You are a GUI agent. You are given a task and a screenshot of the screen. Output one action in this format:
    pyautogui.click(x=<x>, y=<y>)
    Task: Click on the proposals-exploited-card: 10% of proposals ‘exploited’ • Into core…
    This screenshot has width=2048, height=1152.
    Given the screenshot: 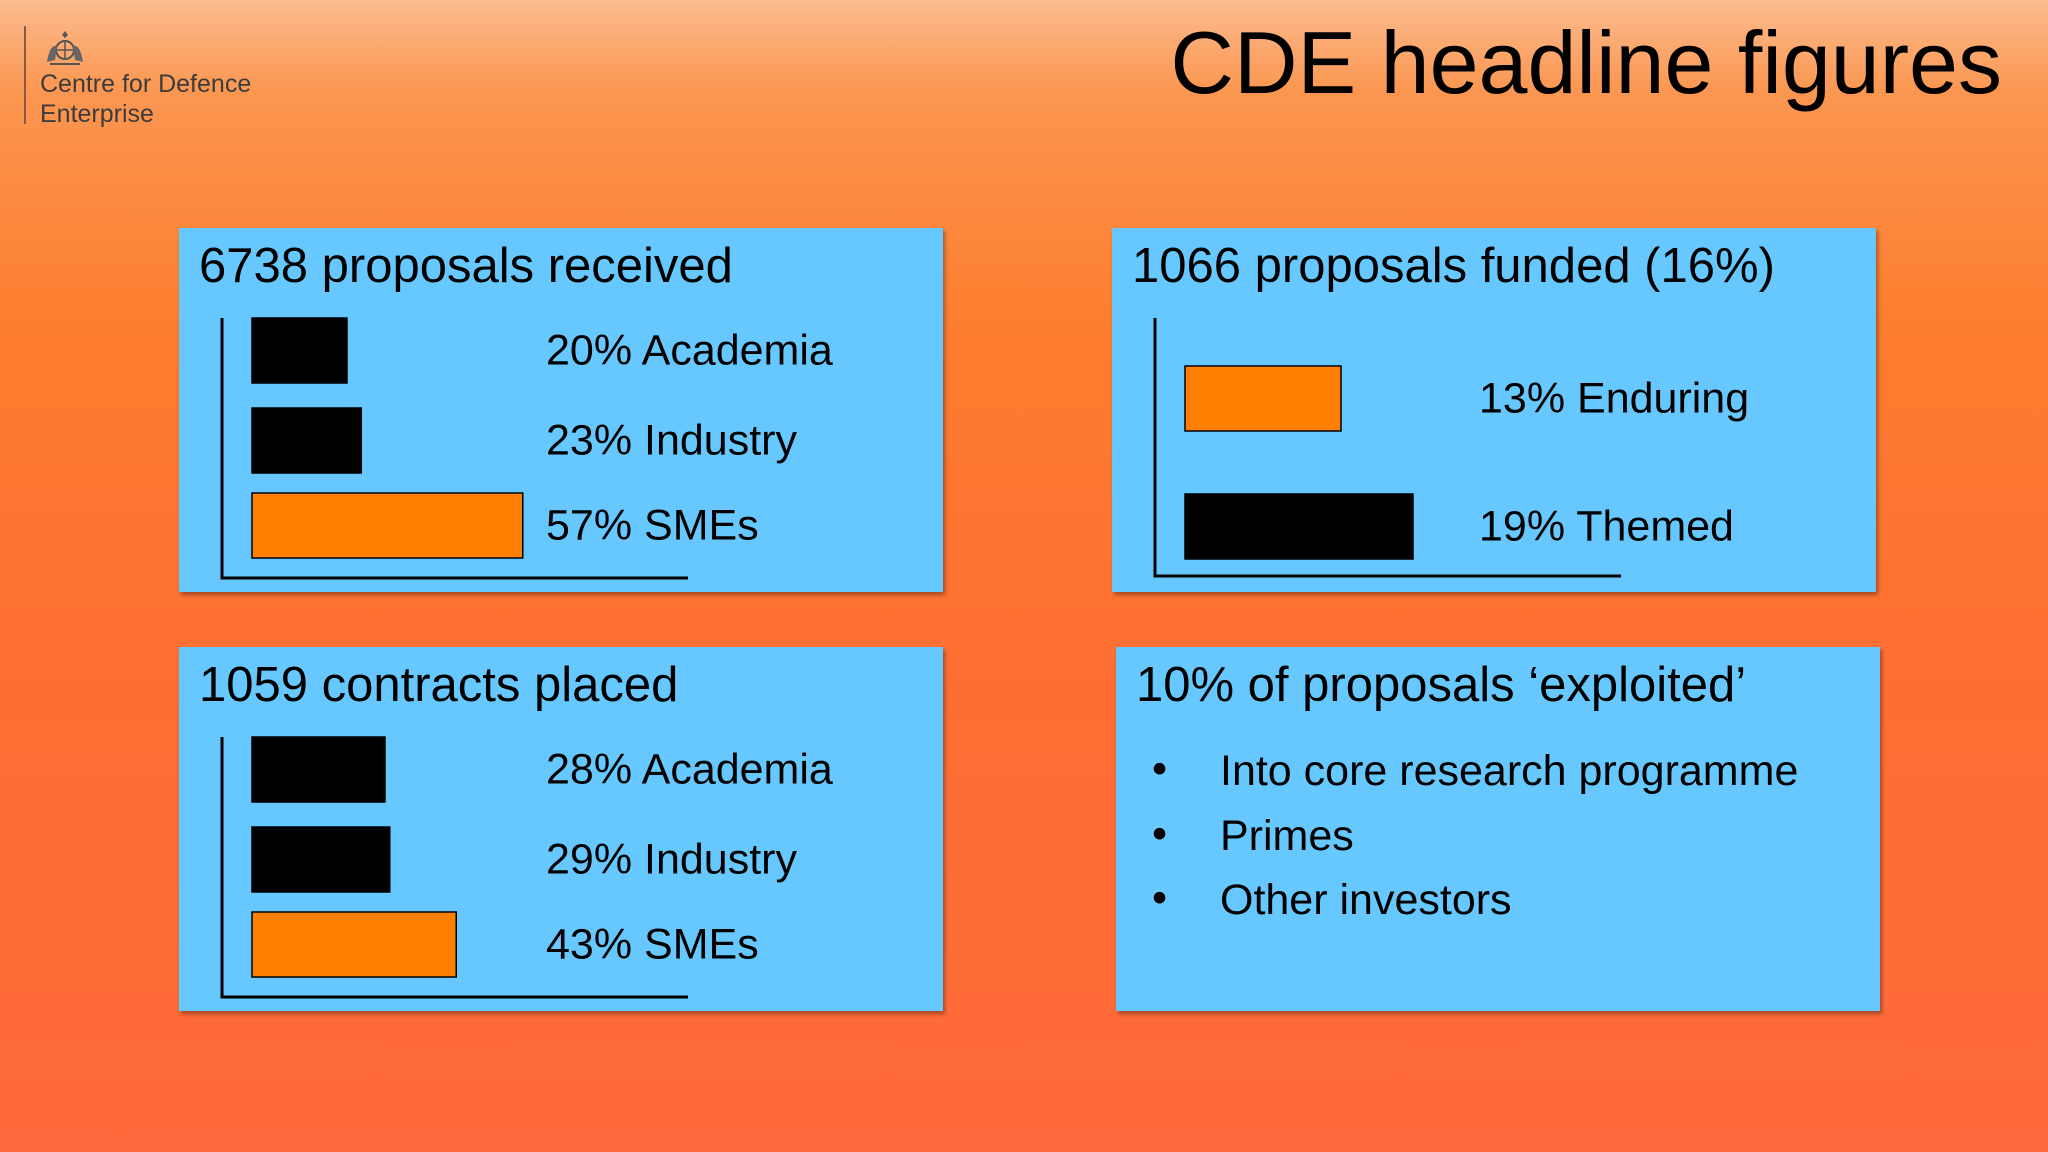 What is the action you would take?
    pyautogui.click(x=1498, y=829)
    